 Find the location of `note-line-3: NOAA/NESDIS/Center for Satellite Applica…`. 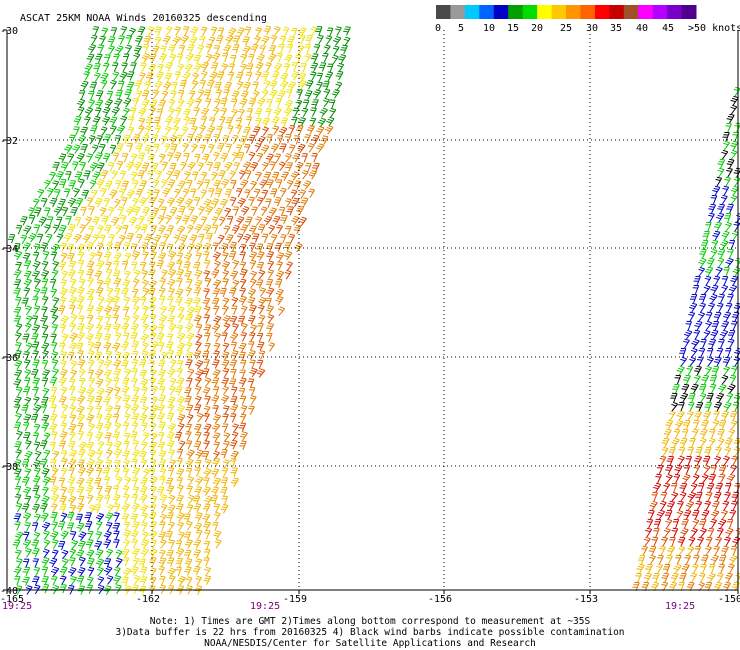

note-line-3: NOAA/NESDIS/Center for Satellite Applica… is located at coordinates (370, 643).